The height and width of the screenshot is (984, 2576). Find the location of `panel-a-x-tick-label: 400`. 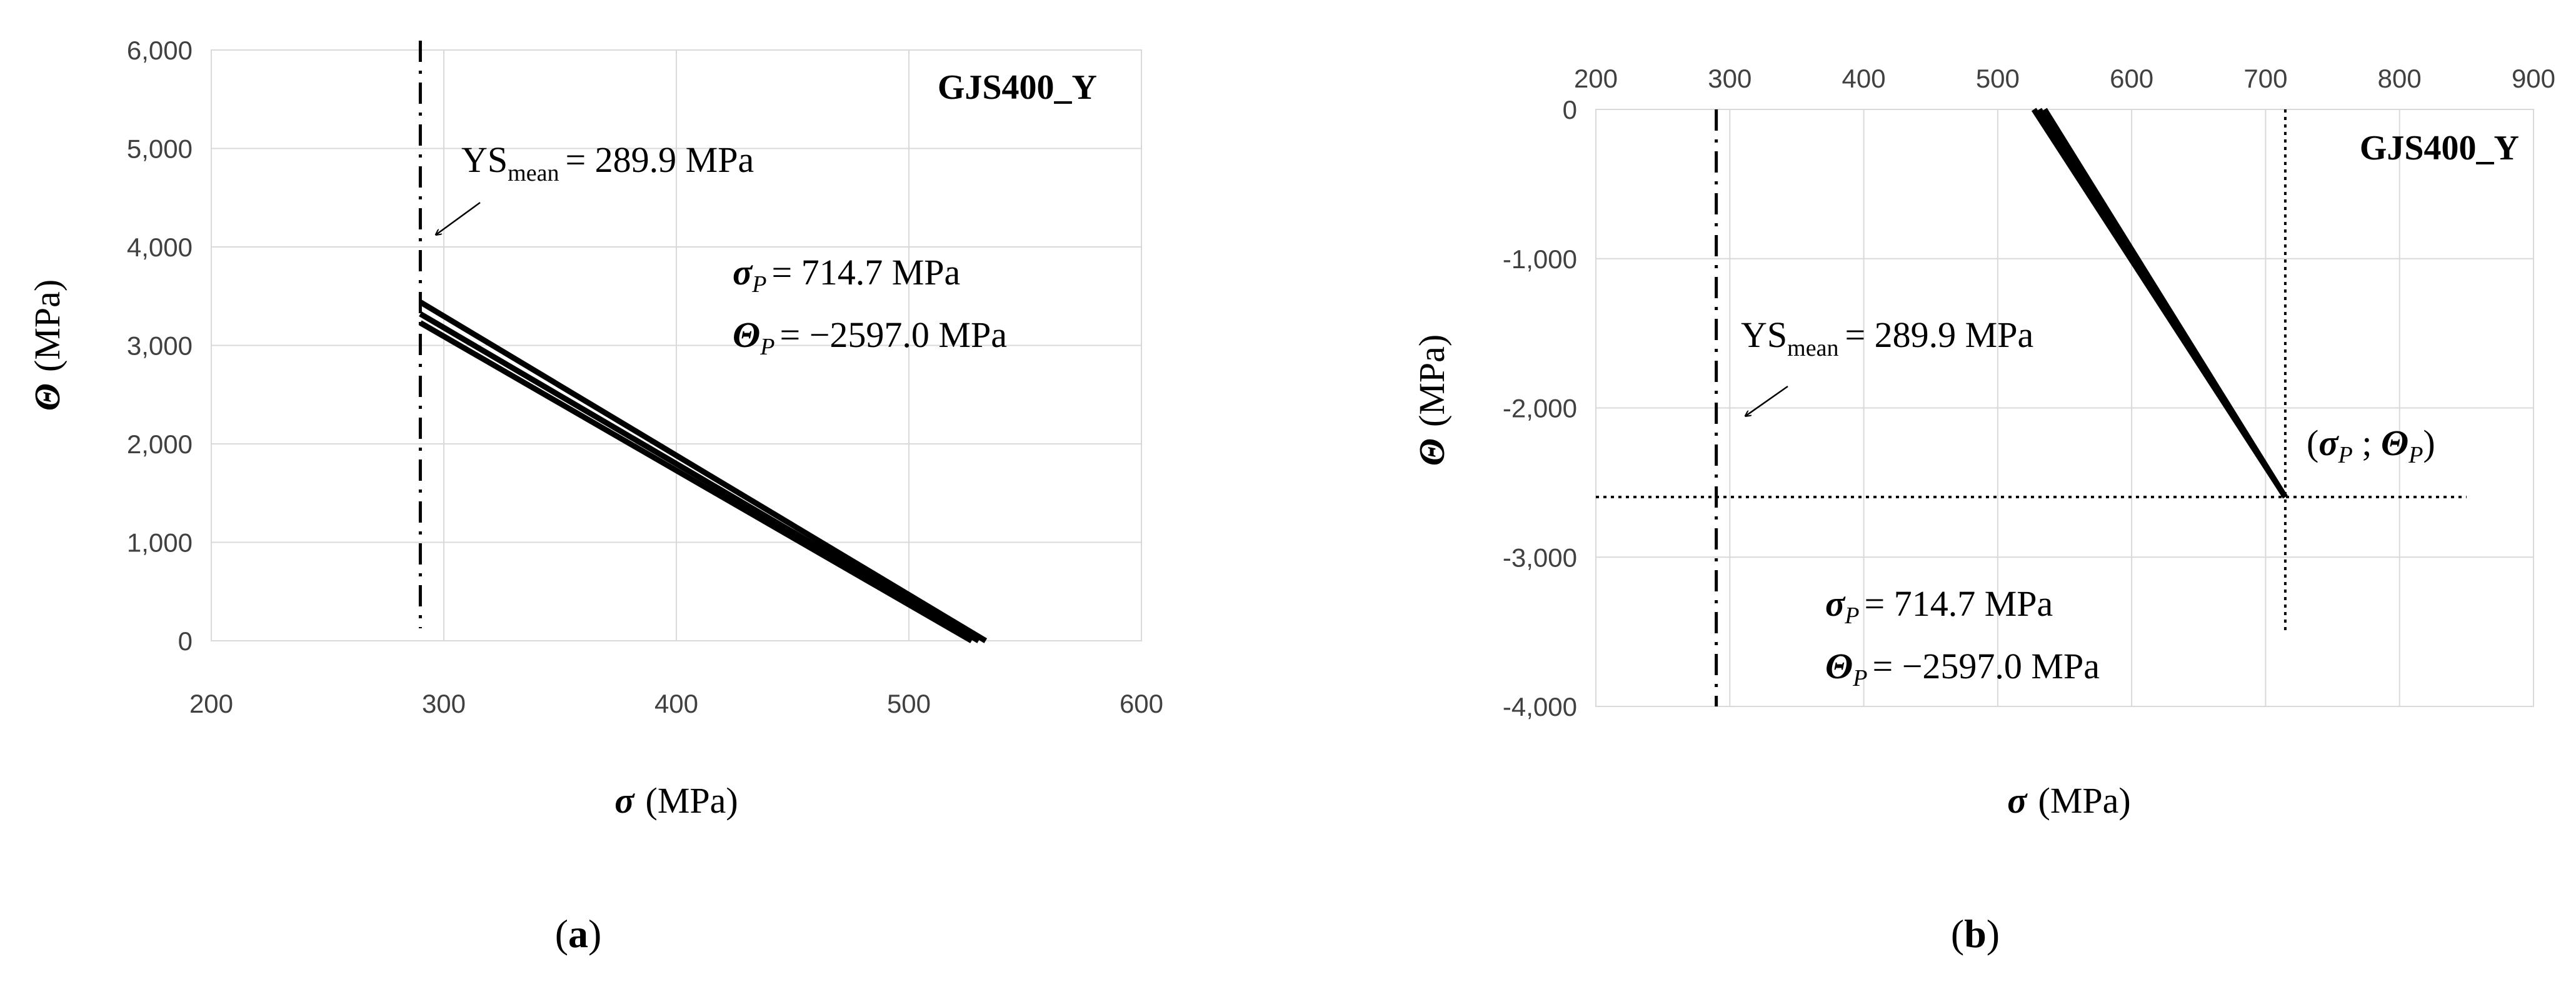

panel-a-x-tick-label: 400 is located at coordinates (676, 704).